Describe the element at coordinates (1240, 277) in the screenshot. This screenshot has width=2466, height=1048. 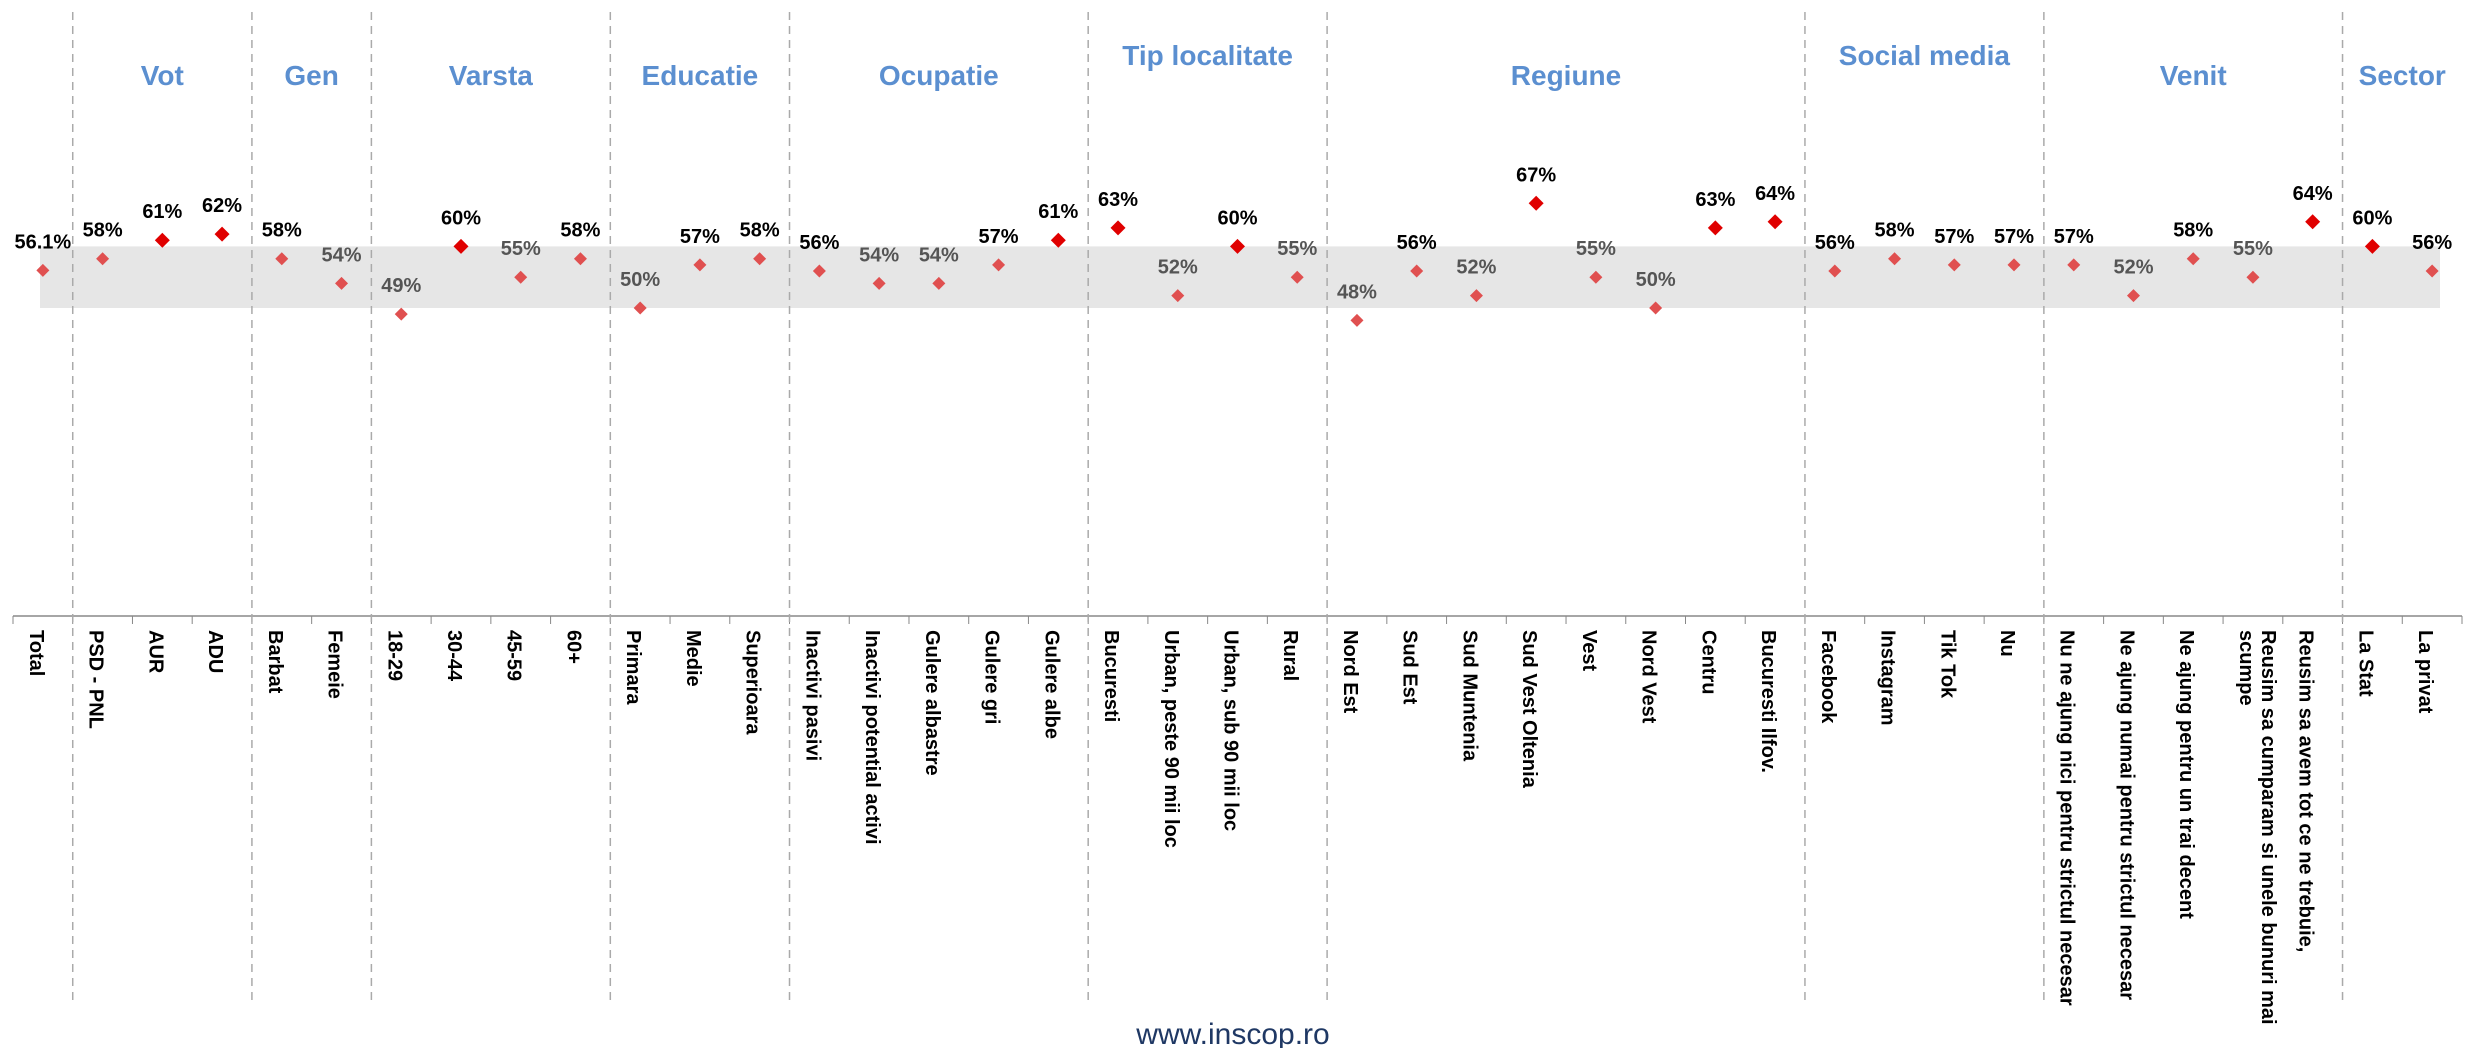
I see `reference-band` at that location.